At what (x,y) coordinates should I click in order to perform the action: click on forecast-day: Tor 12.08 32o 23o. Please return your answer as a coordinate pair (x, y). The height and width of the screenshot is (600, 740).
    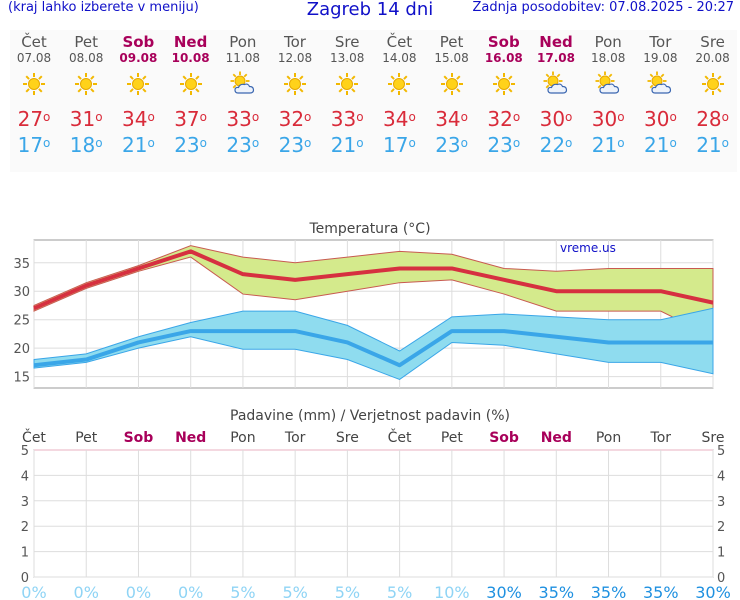
    Looking at the image, I should click on (295, 94).